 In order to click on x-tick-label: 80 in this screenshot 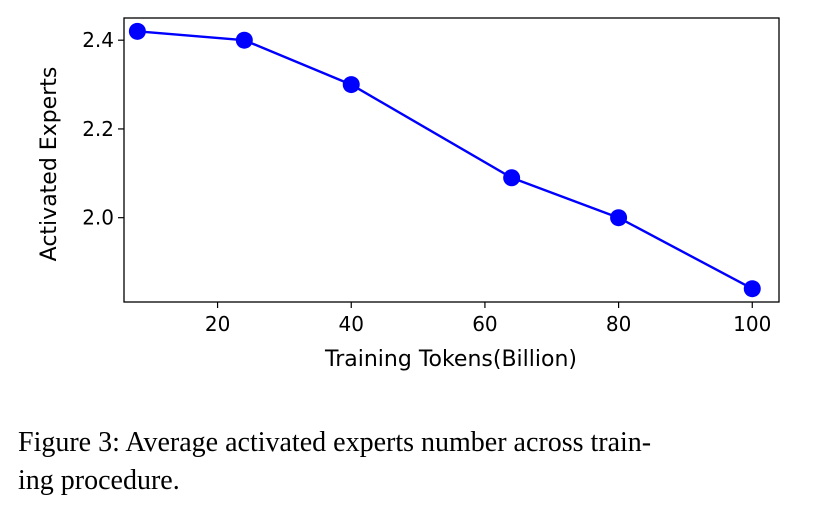, I will do `click(618, 324)`.